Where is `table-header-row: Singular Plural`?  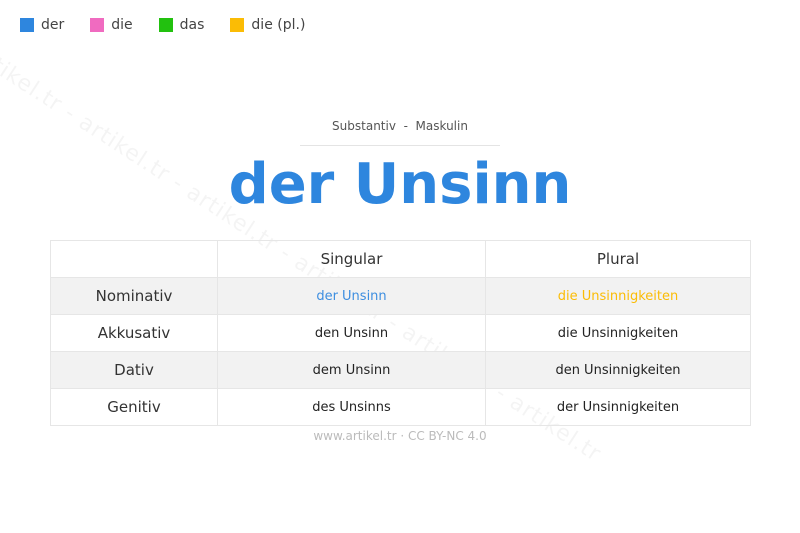 table-header-row: Singular Plural is located at coordinates (400, 259).